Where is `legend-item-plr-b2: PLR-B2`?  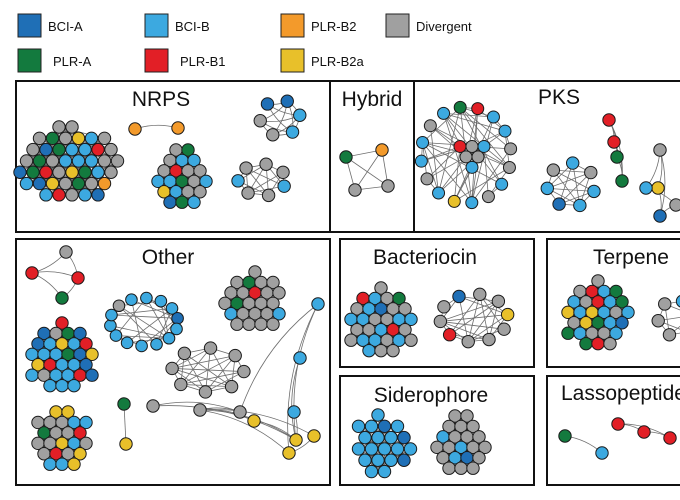
legend-item-plr-b2: PLR-B2 is located at coordinates (318, 25).